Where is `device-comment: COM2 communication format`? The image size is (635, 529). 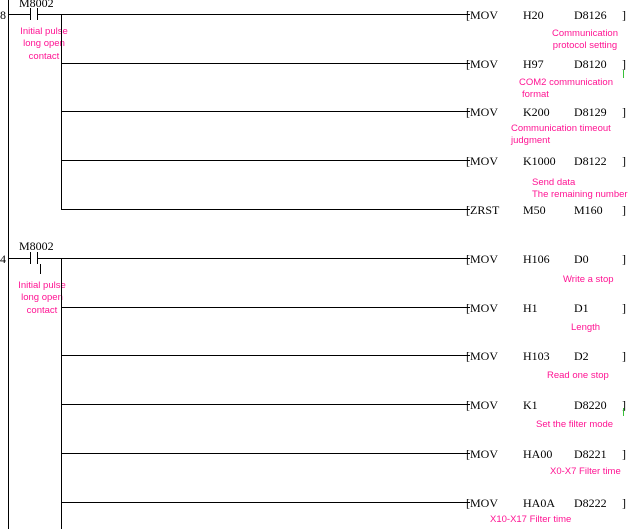 device-comment: COM2 communication format is located at coordinates (566, 89).